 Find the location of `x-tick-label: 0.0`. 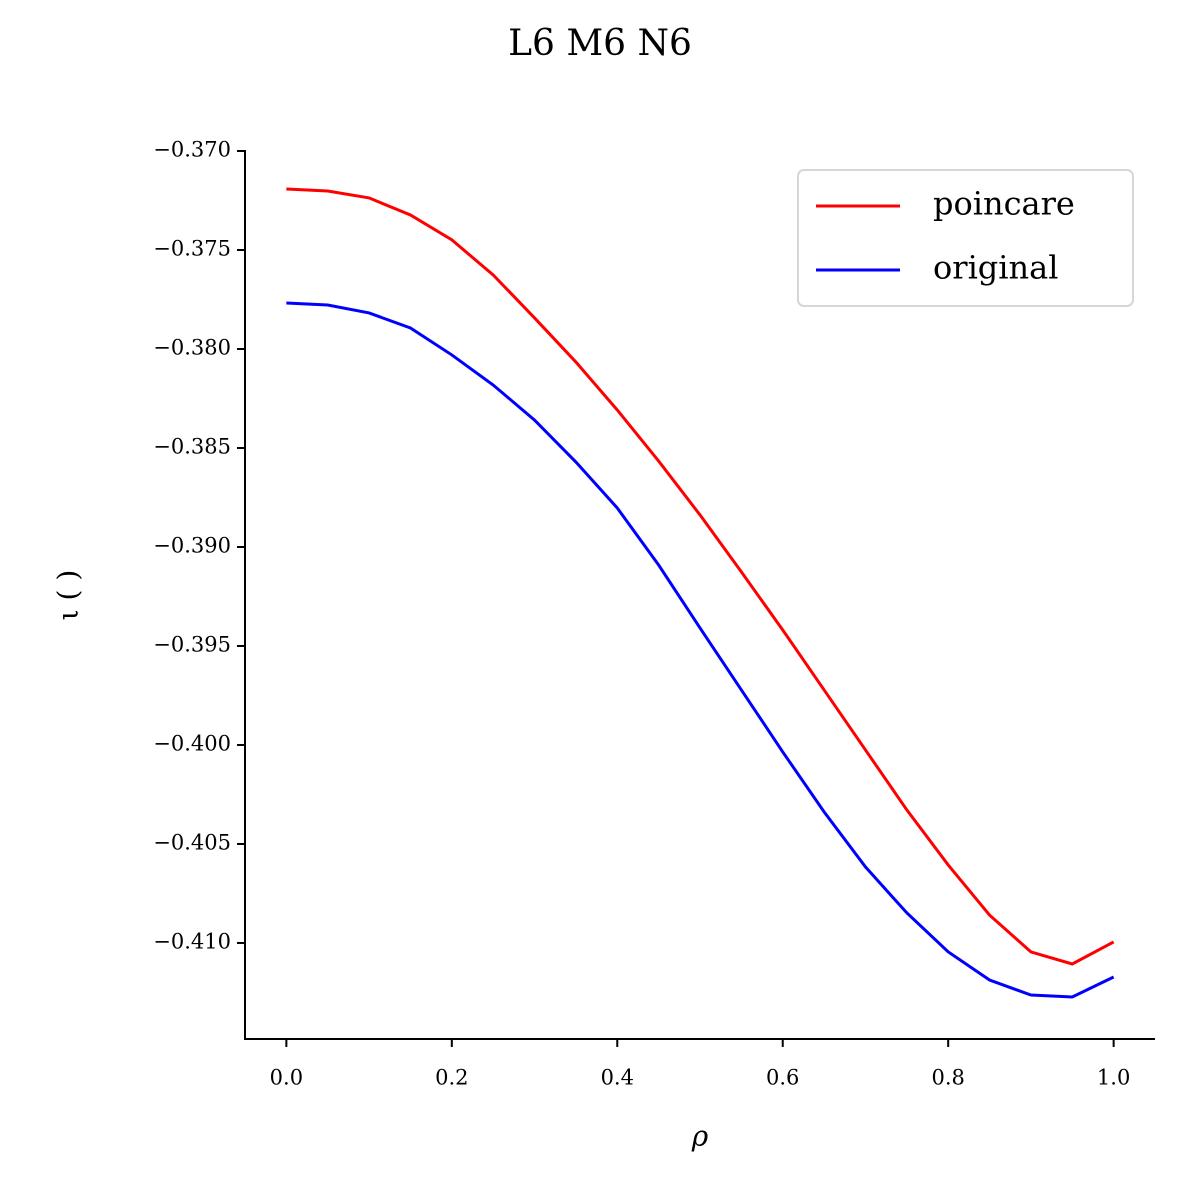

x-tick-label: 0.0 is located at coordinates (286, 1078).